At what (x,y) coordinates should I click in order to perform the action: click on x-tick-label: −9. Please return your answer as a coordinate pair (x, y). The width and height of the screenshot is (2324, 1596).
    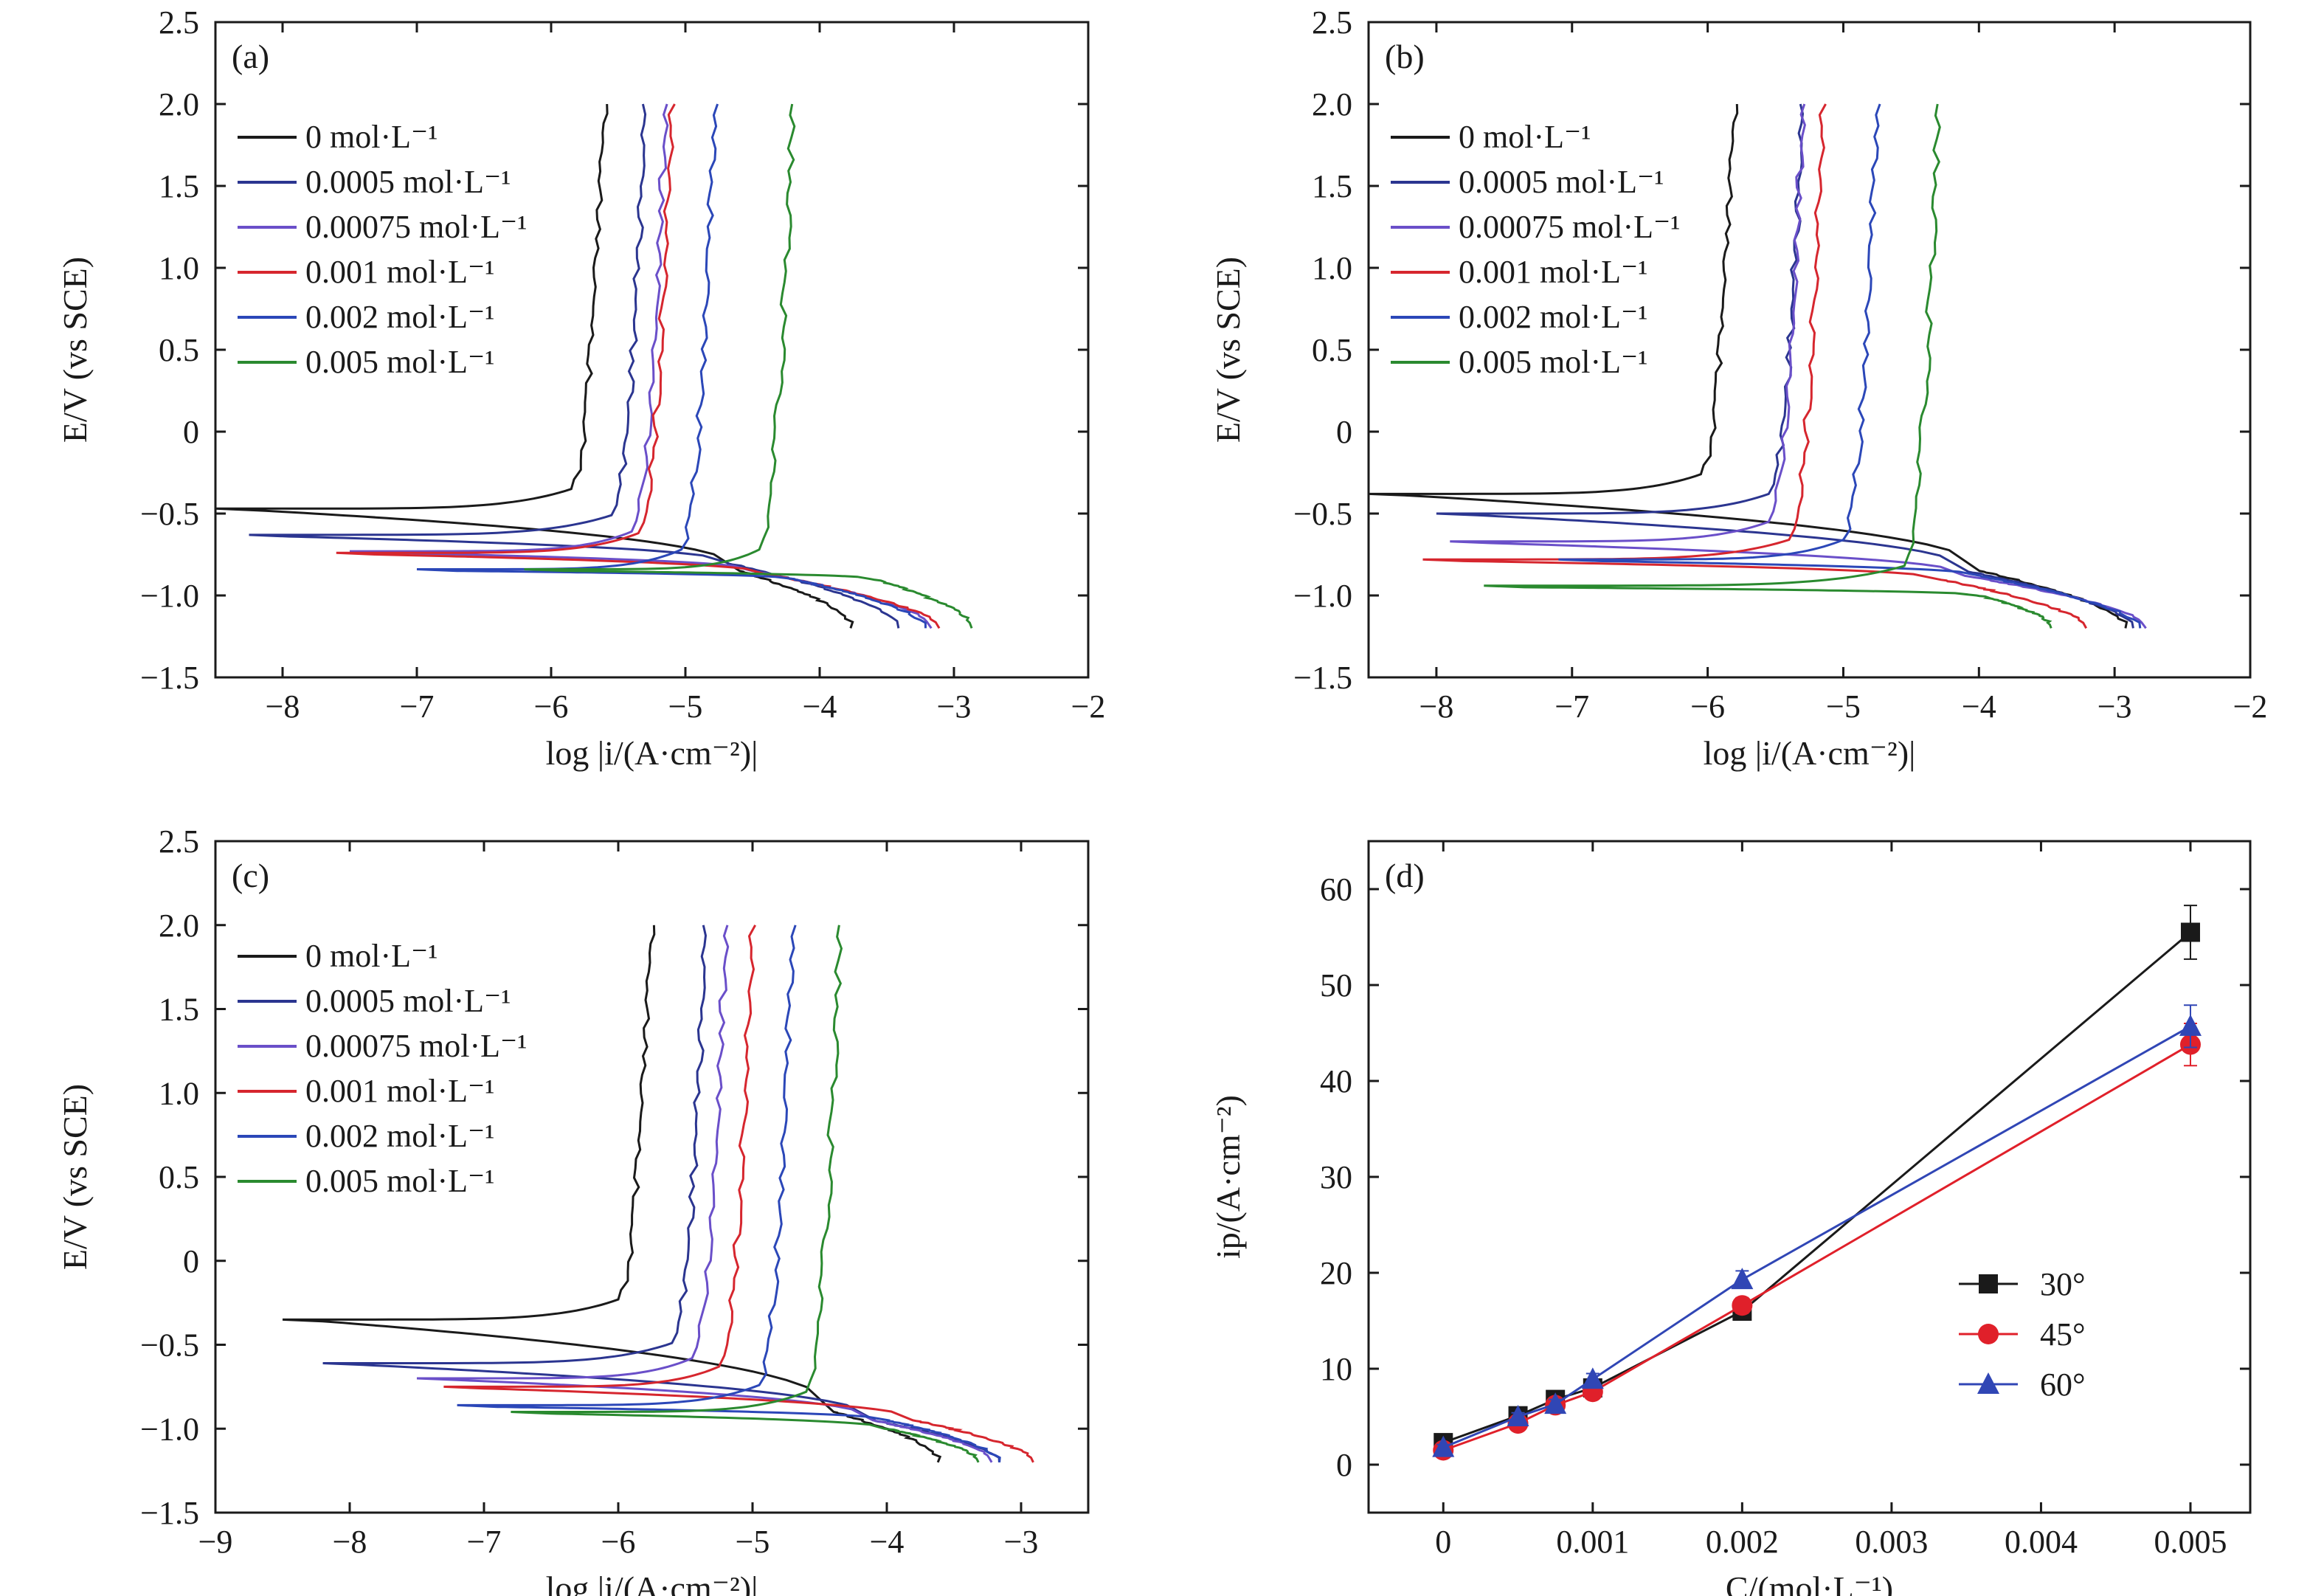
    Looking at the image, I should click on (215, 1542).